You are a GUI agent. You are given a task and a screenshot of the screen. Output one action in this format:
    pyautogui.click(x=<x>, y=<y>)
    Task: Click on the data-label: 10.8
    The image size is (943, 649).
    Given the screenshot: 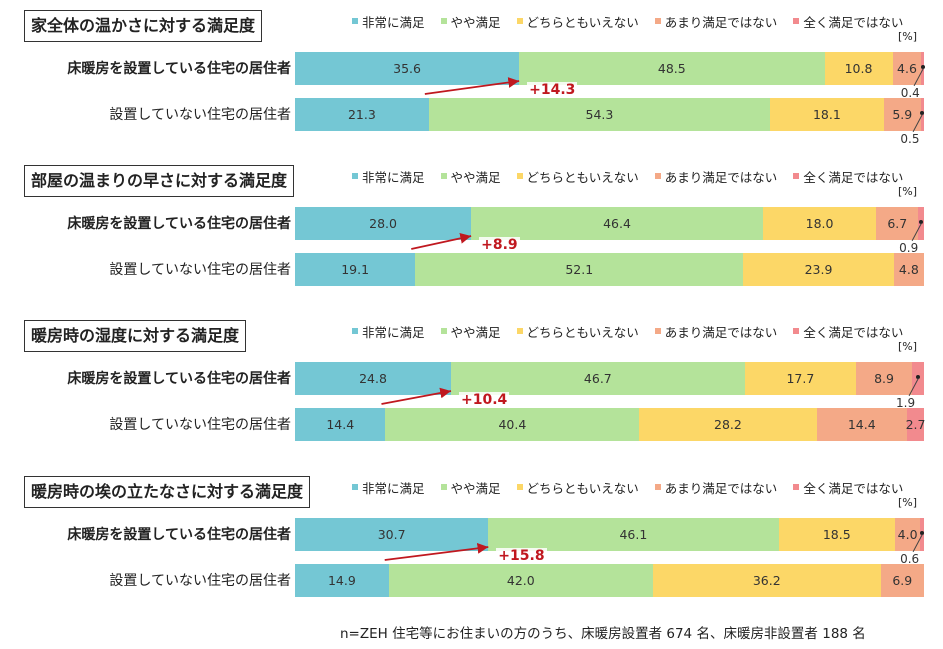 What is the action you would take?
    pyautogui.click(x=858, y=68)
    